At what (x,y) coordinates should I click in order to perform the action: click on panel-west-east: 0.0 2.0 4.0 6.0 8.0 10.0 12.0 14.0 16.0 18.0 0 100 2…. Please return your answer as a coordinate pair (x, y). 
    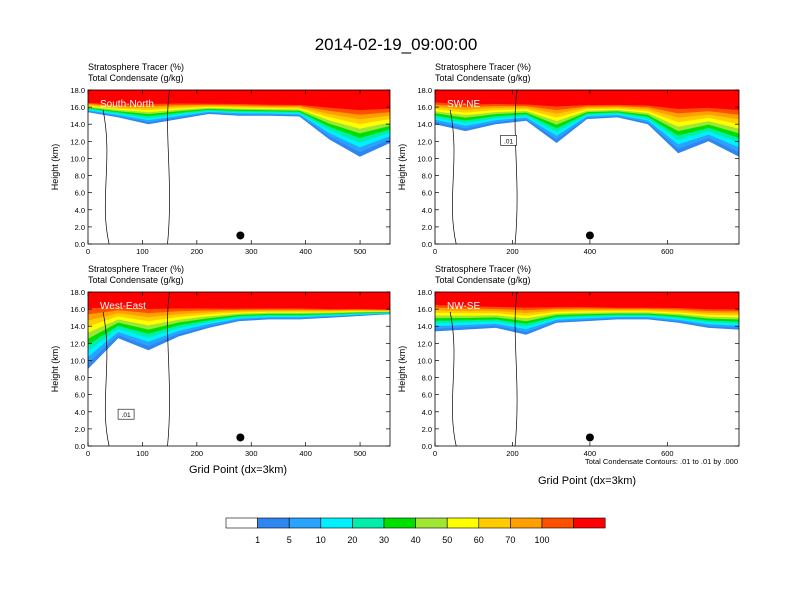
    Looking at the image, I should click on (220, 361).